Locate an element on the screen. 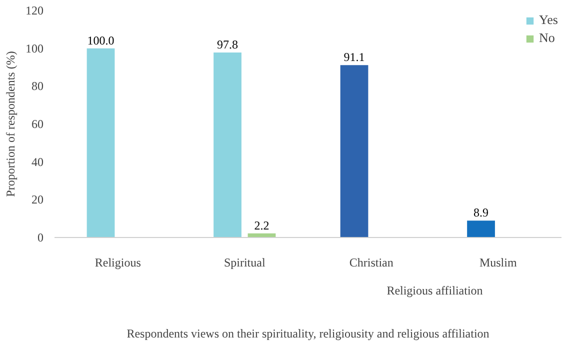 The width and height of the screenshot is (565, 343). y-axis-title: Proportion of respondents (%) is located at coordinates (11, 124).